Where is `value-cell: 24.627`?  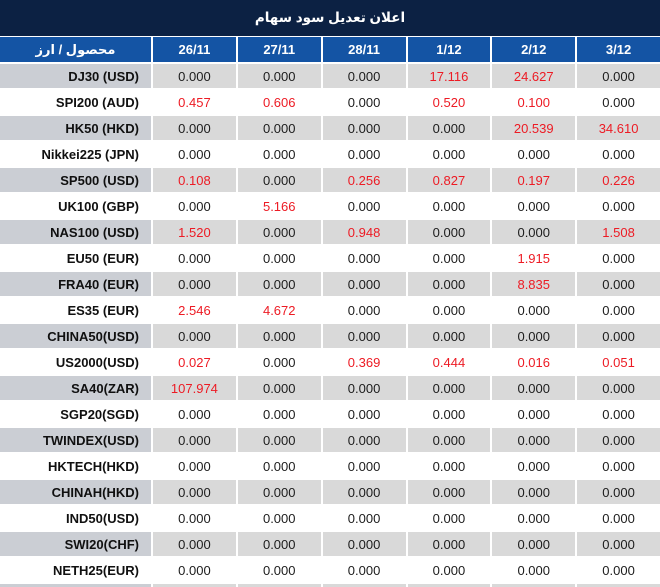
value-cell: 24.627 is located at coordinates (534, 76).